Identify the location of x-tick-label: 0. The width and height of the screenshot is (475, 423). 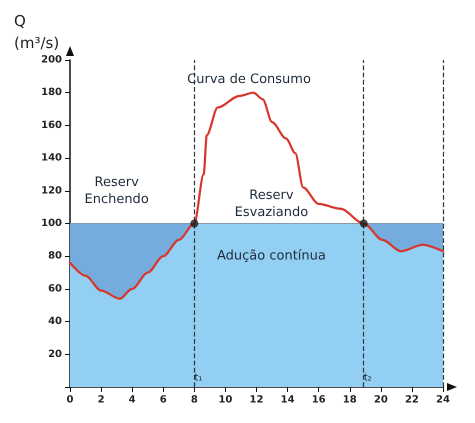
(70, 400).